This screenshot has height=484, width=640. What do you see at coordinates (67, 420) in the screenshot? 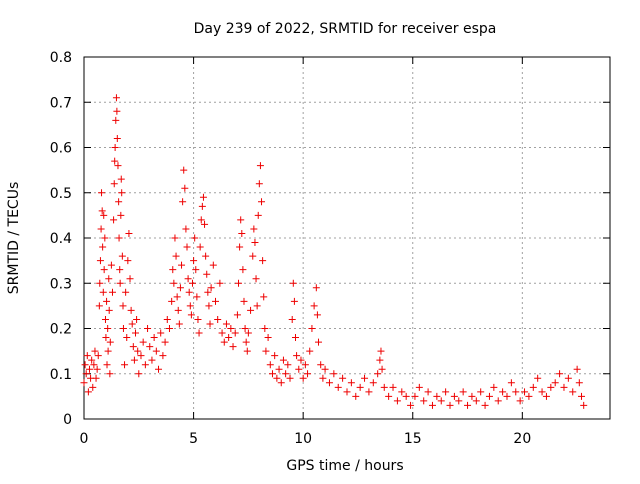
I see `y-tick-label: 0` at bounding box center [67, 420].